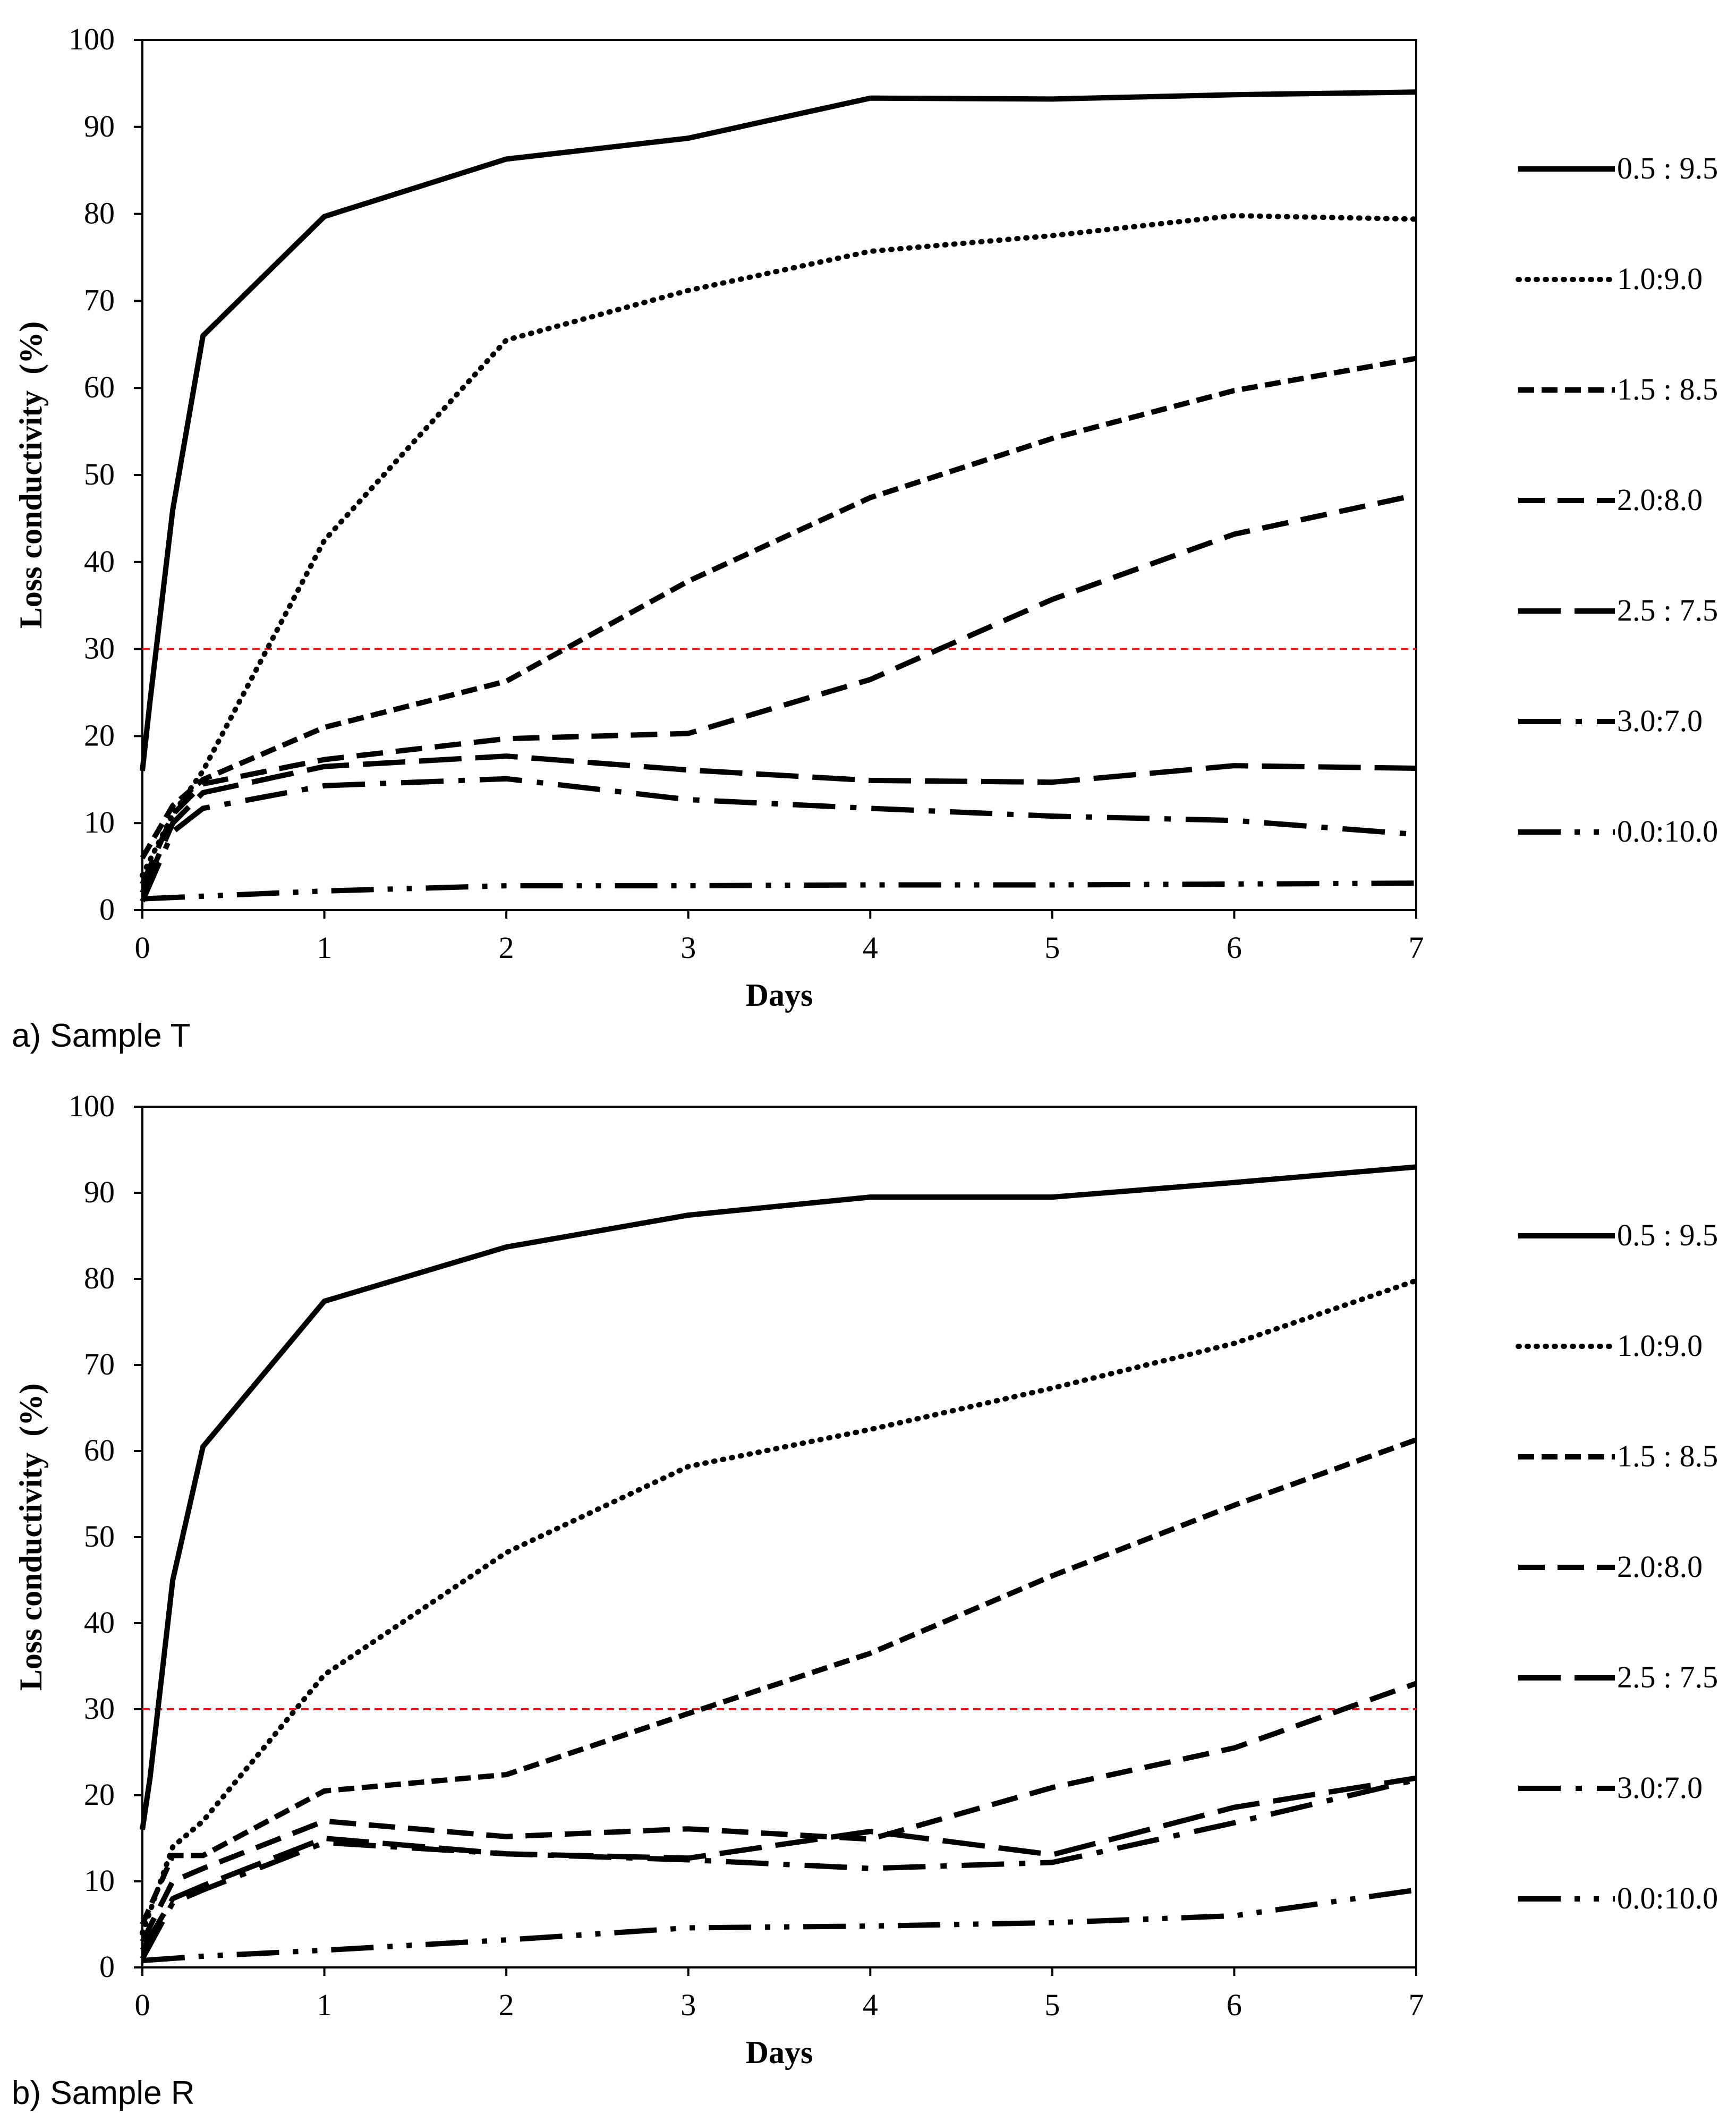 This screenshot has height=2113, width=1736. I want to click on panel-caption: b) Sample R, so click(103, 2093).